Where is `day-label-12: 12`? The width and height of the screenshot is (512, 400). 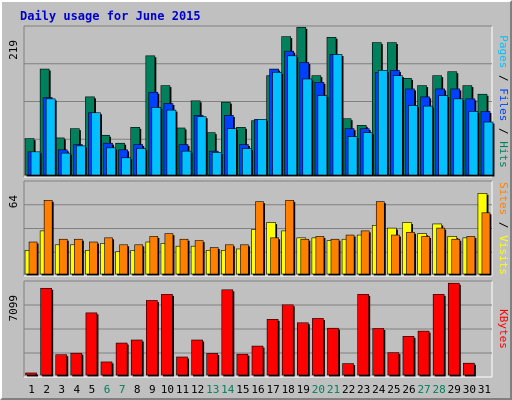
day-label-12: 12 is located at coordinates (197, 389).